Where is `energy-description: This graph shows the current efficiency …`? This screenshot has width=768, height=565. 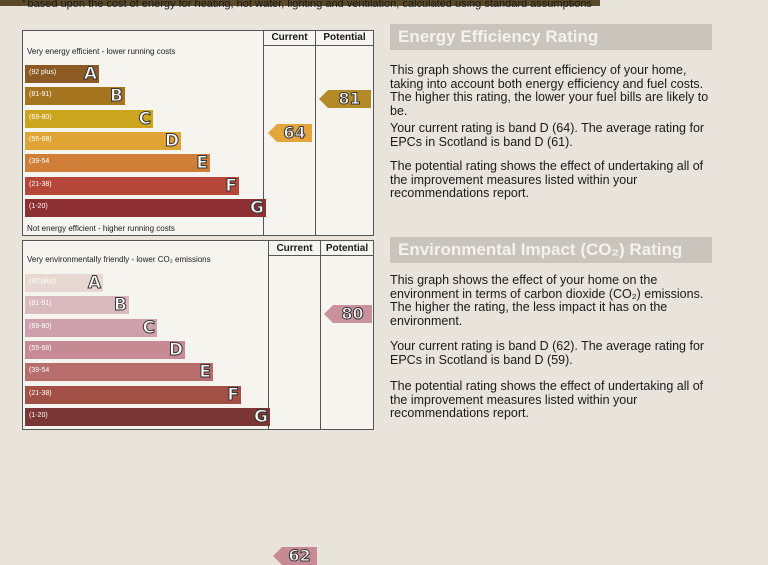 energy-description: This graph shows the current efficiency … is located at coordinates (549, 90).